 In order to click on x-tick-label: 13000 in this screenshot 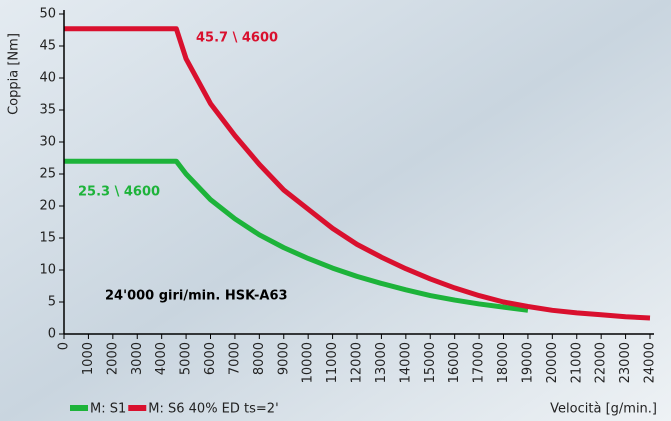, I will do `click(381, 362)`.